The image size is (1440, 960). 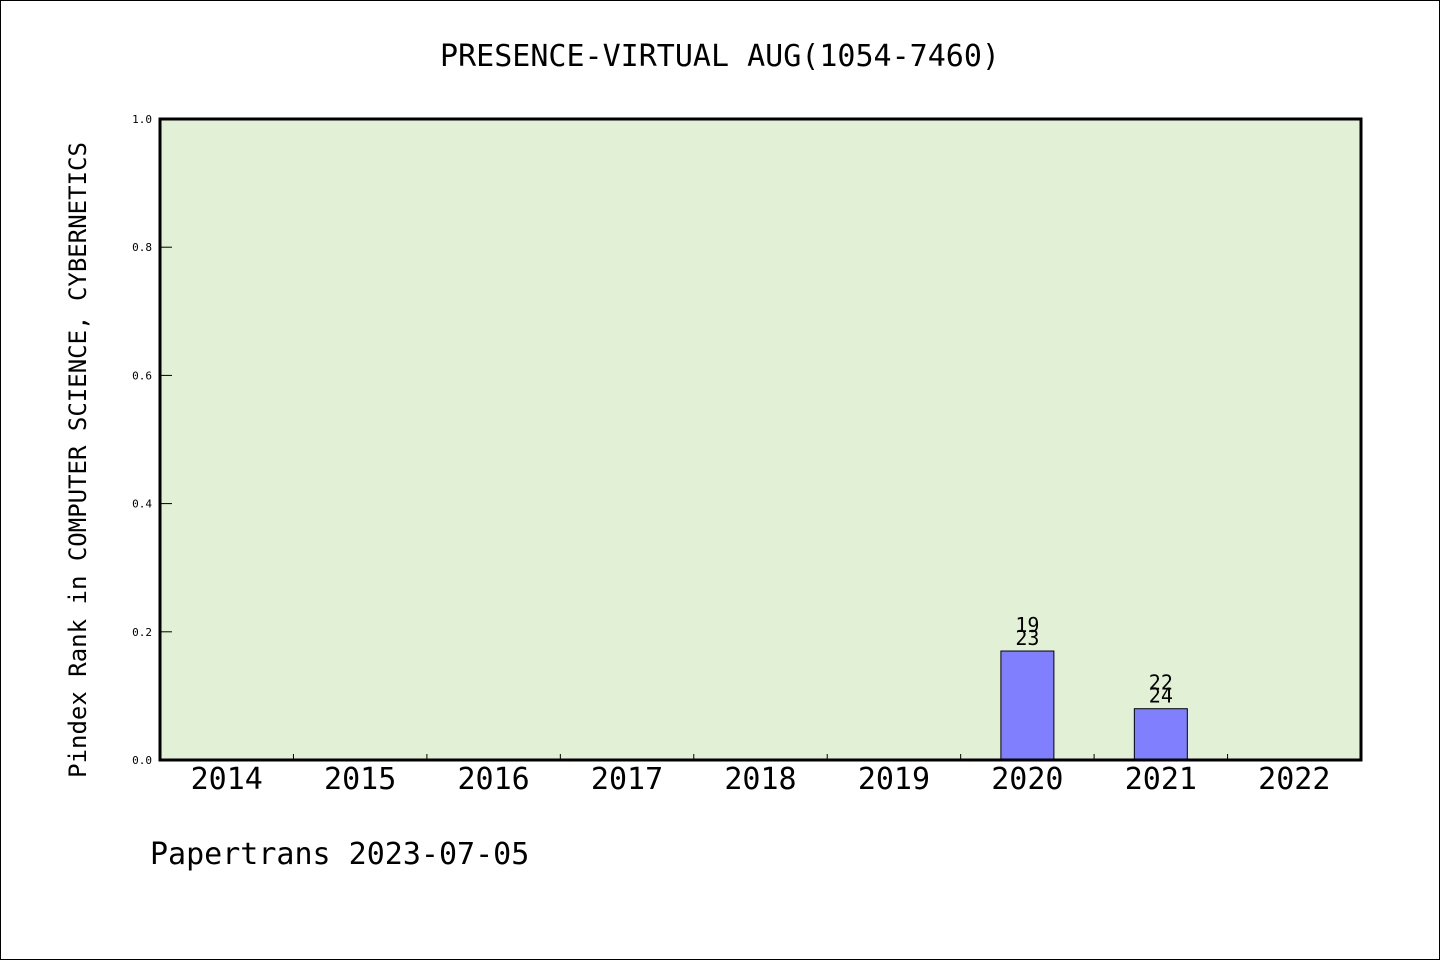 What do you see at coordinates (1094, 705) in the screenshot?
I see `bar-group` at bounding box center [1094, 705].